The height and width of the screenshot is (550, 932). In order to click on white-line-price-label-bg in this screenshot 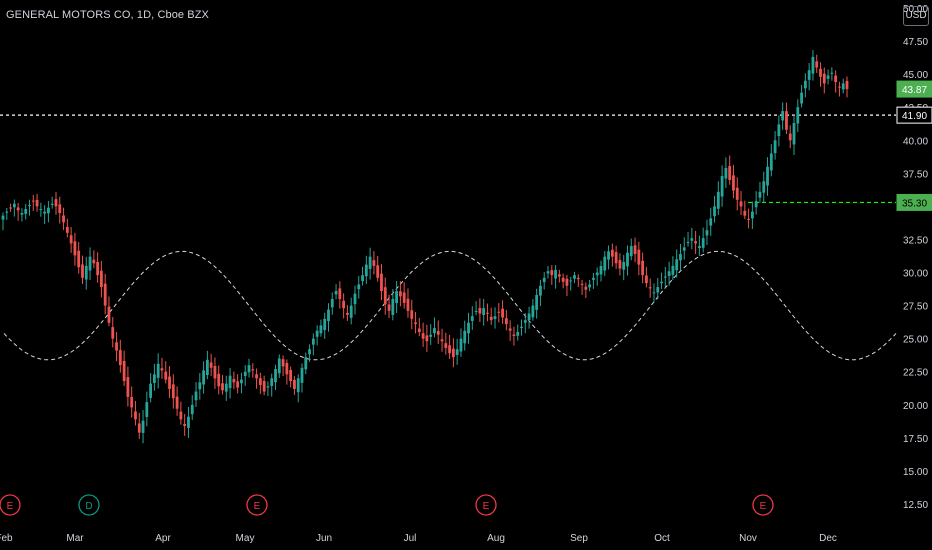, I will do `click(914, 115)`.